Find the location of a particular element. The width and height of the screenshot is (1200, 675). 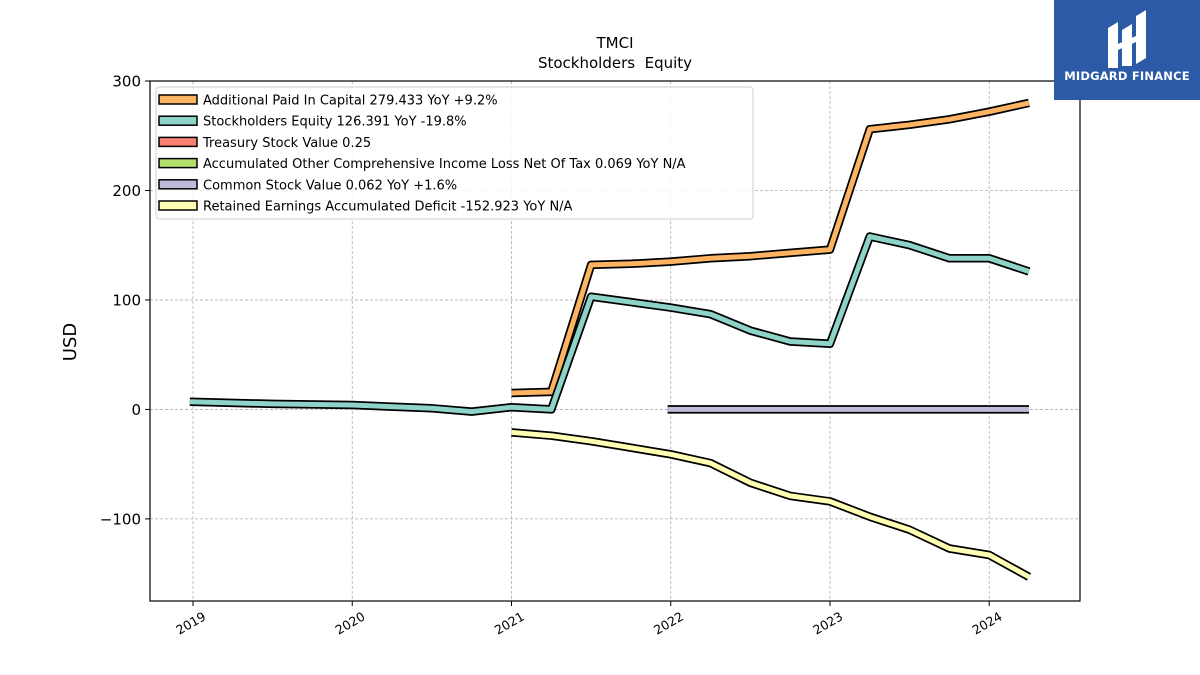

legend-entry: Common Stock Value 0.062 YoY +1.6% is located at coordinates (307, 185).